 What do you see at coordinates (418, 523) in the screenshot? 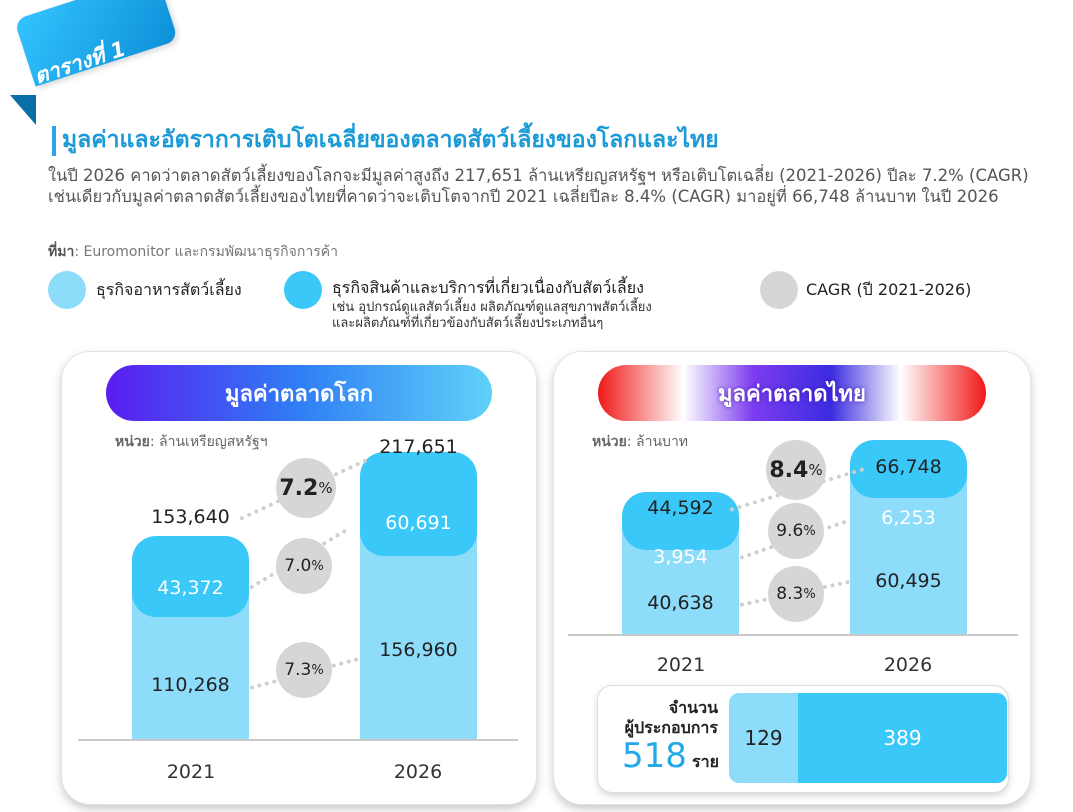
I see `world-products-2026-label: 60,691` at bounding box center [418, 523].